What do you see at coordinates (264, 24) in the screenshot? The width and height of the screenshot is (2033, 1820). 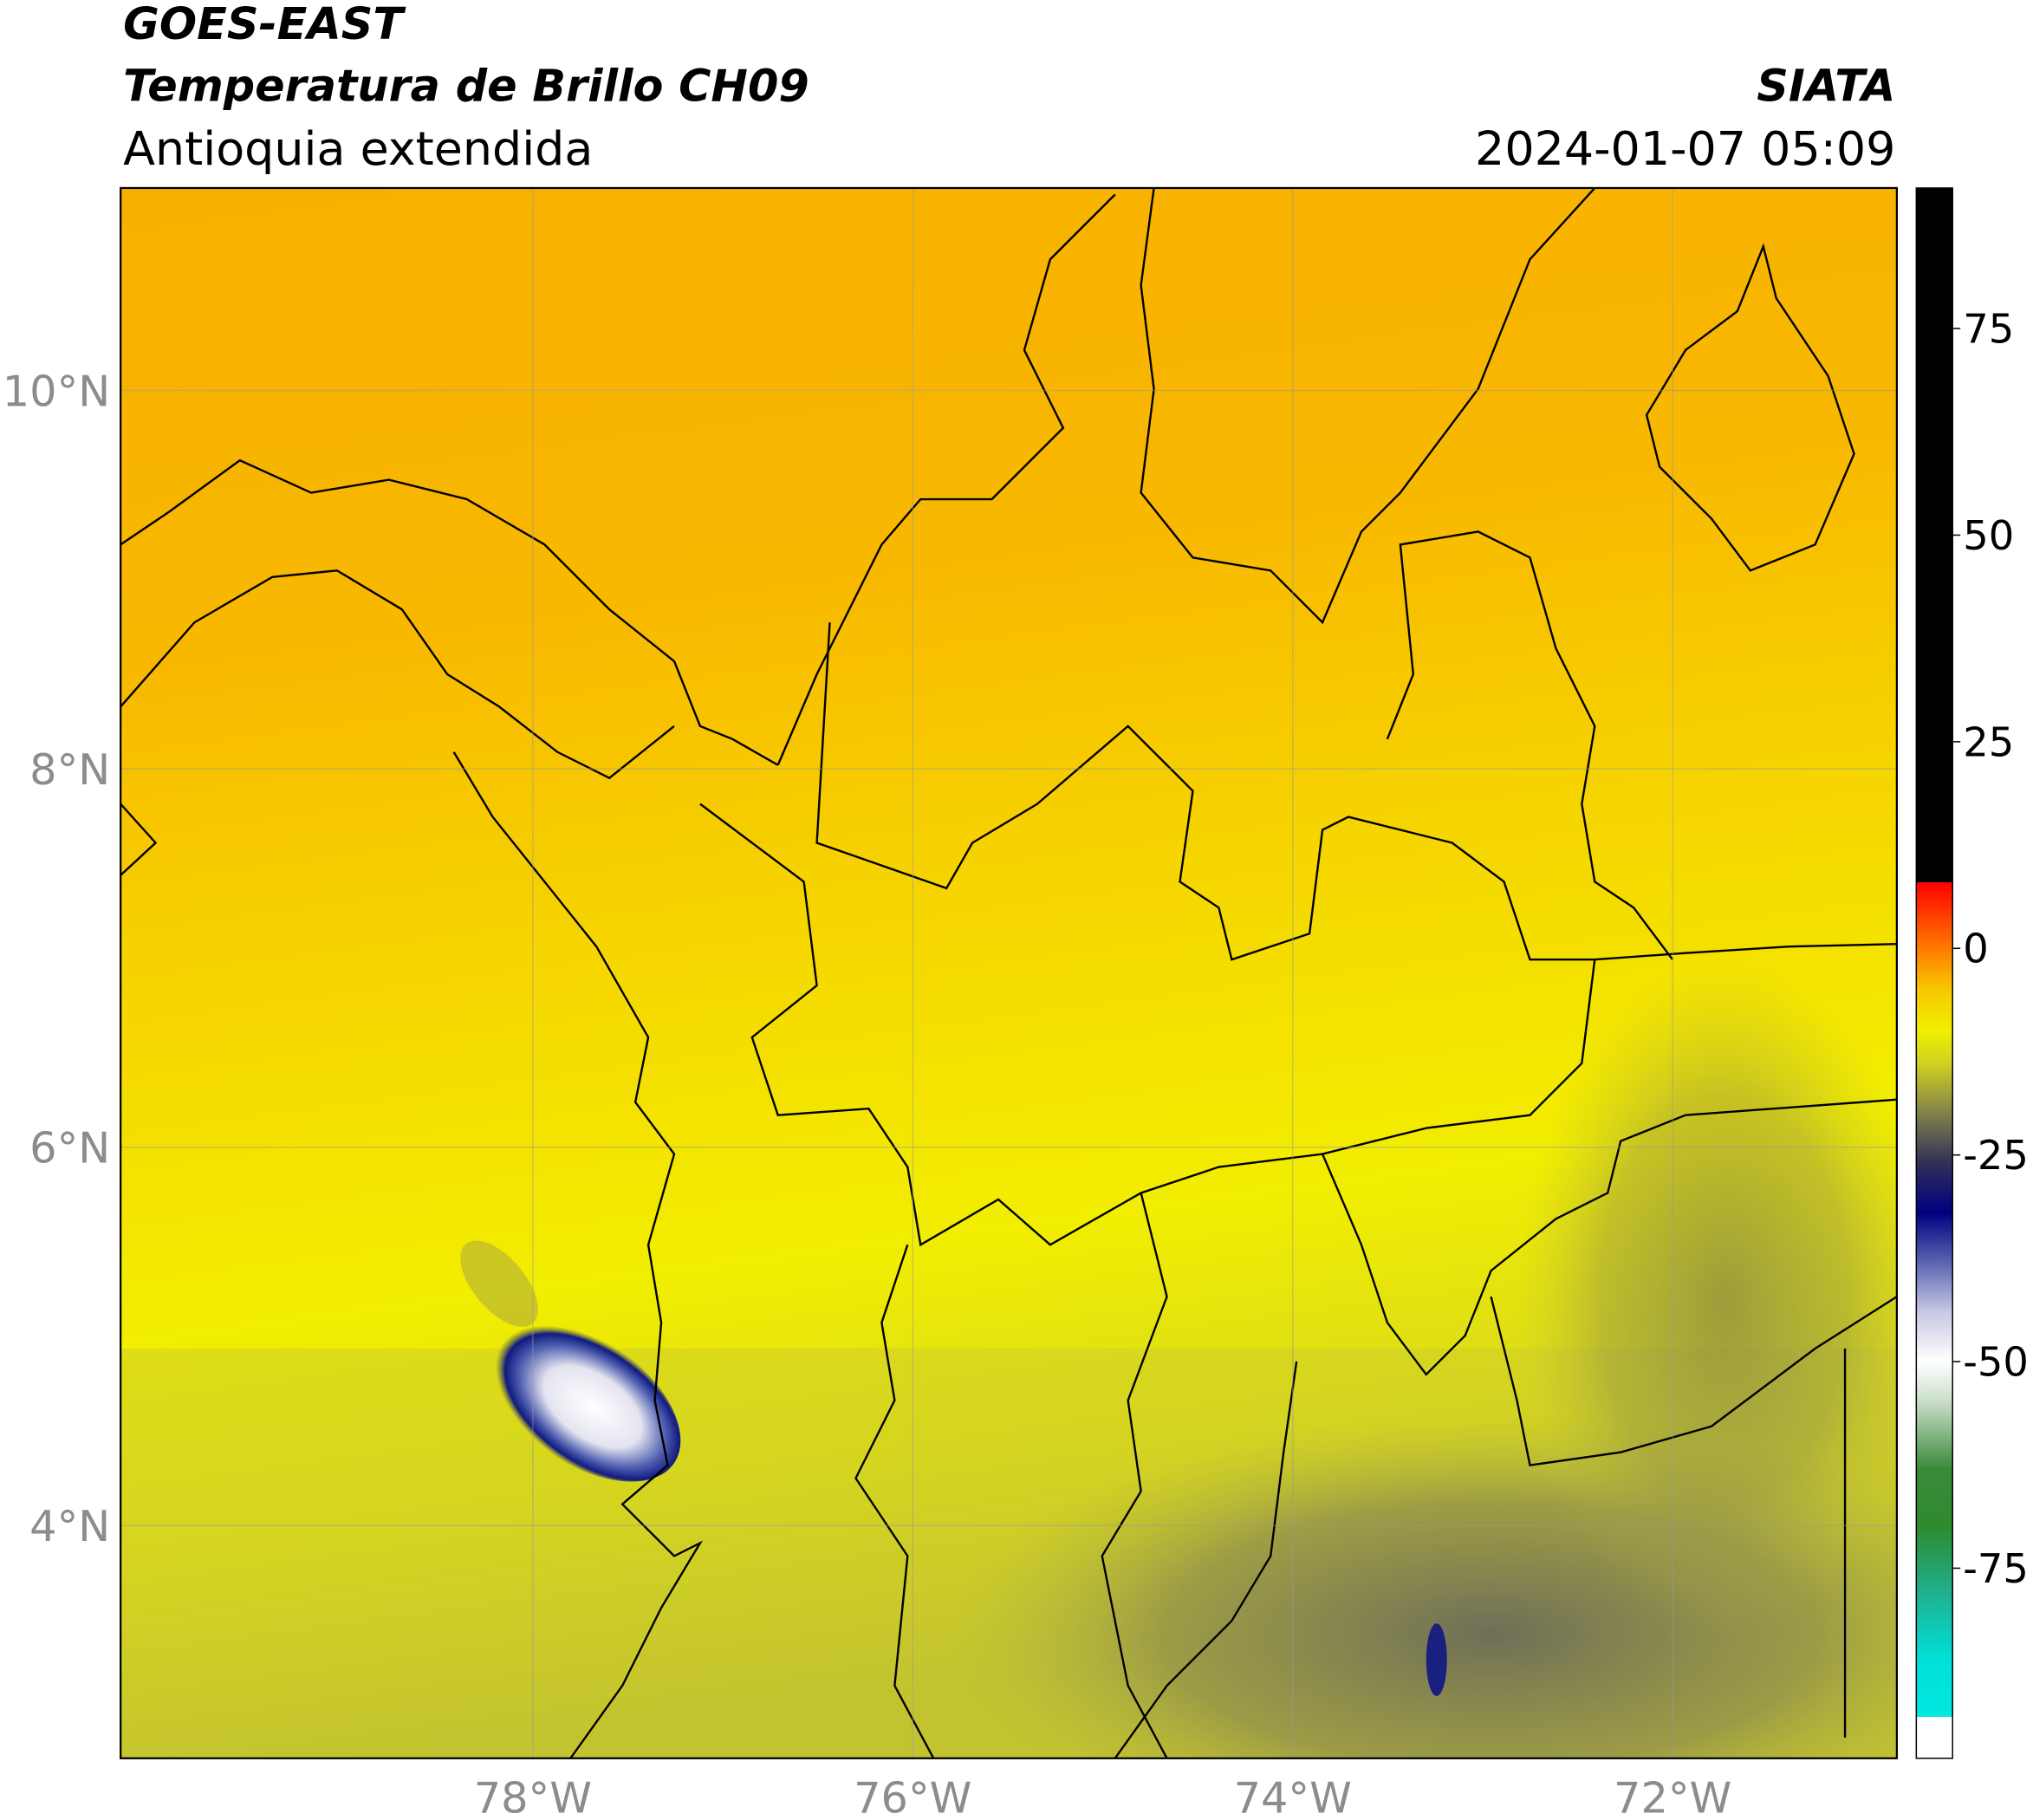 I see `title: GOES-EAST` at bounding box center [264, 24].